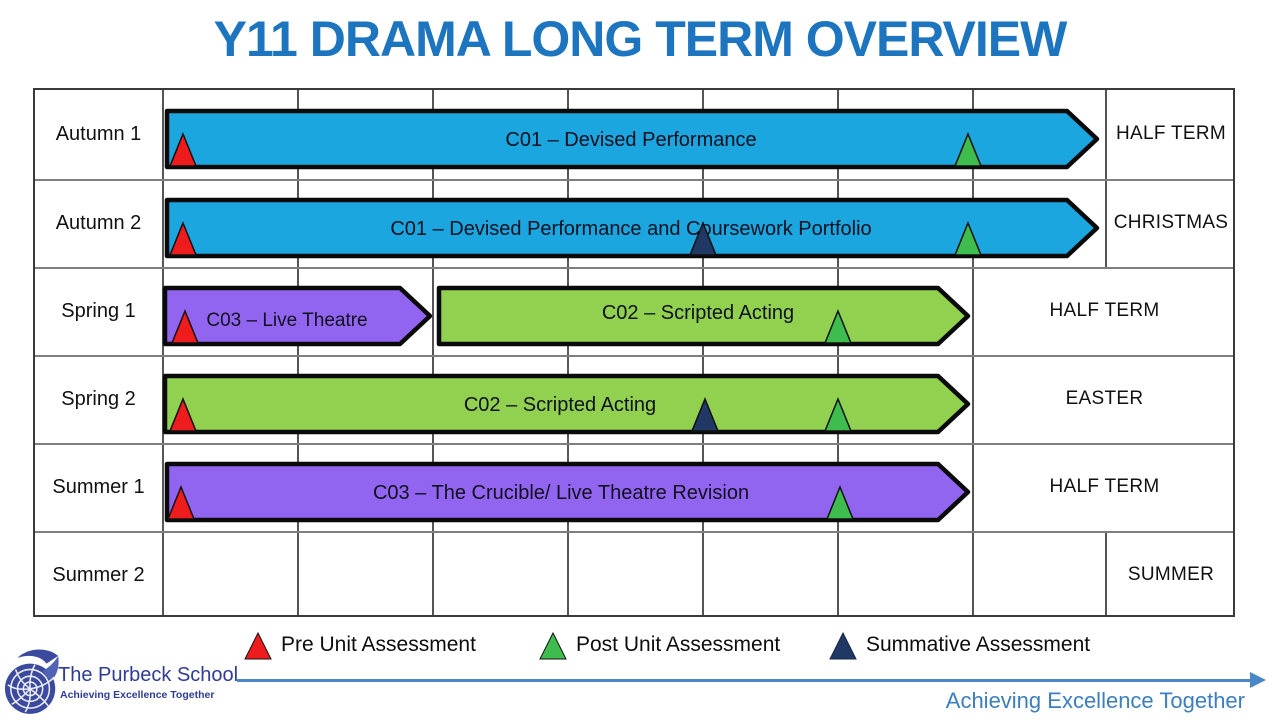  Describe the element at coordinates (1171, 574) in the screenshot. I see `terminal-label-summer: SUMMER` at that location.